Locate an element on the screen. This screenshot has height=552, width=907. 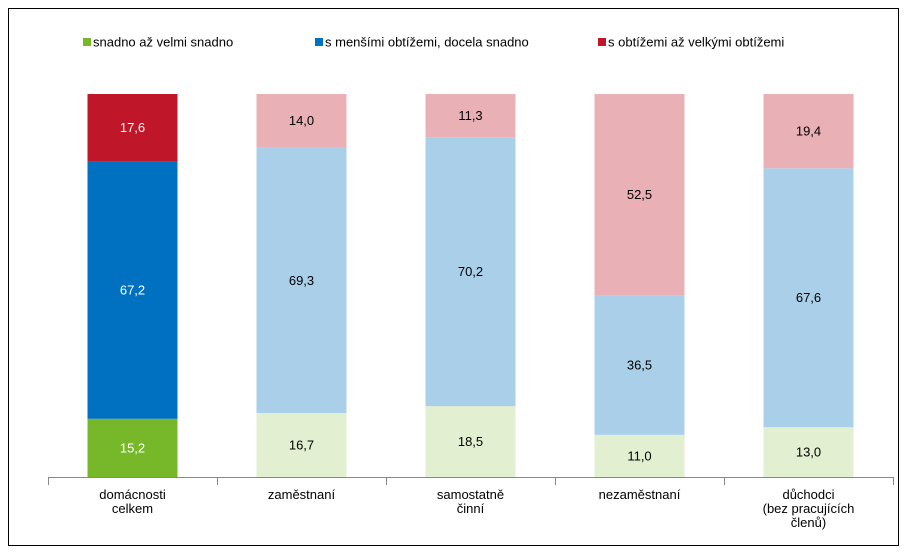
legend-label: snadno až velmi snadno is located at coordinates (163, 41).